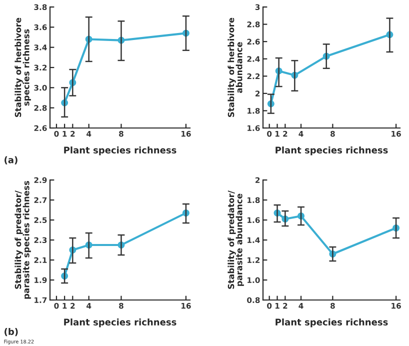 The image size is (409, 346). I want to click on y-axis-title: Stability of predator/ parasite species richness, so click(22, 239).